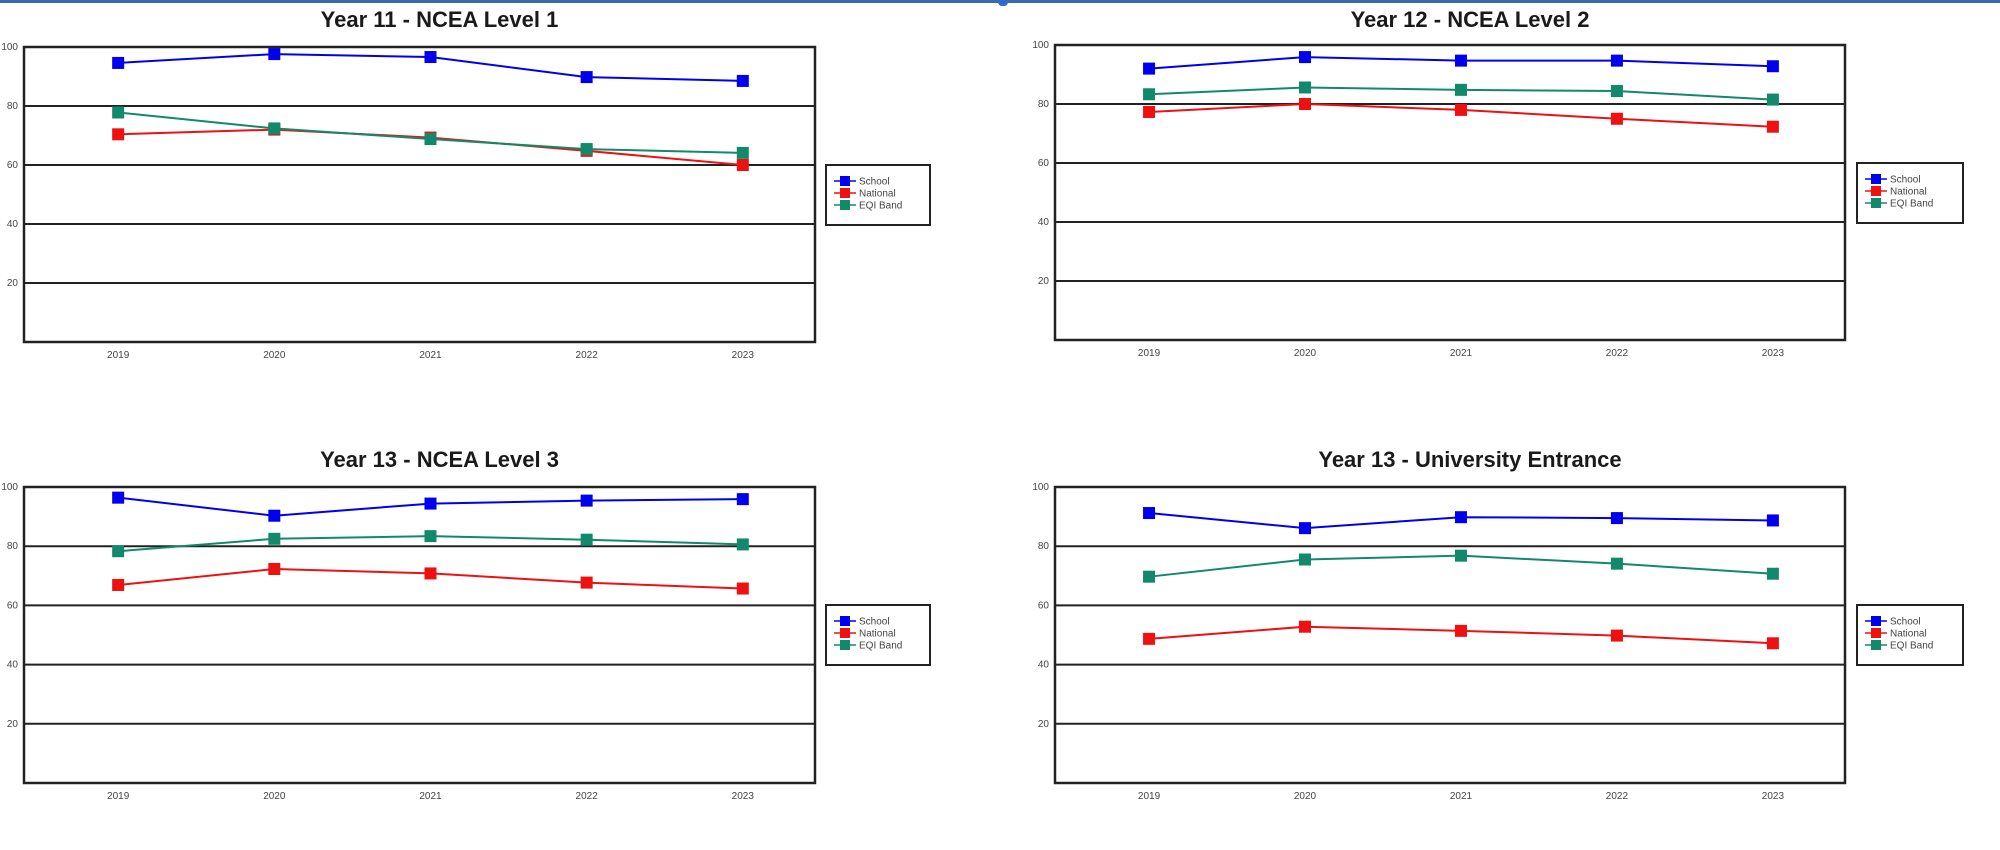  What do you see at coordinates (1003, 3) in the screenshot?
I see `top-border-handle` at bounding box center [1003, 3].